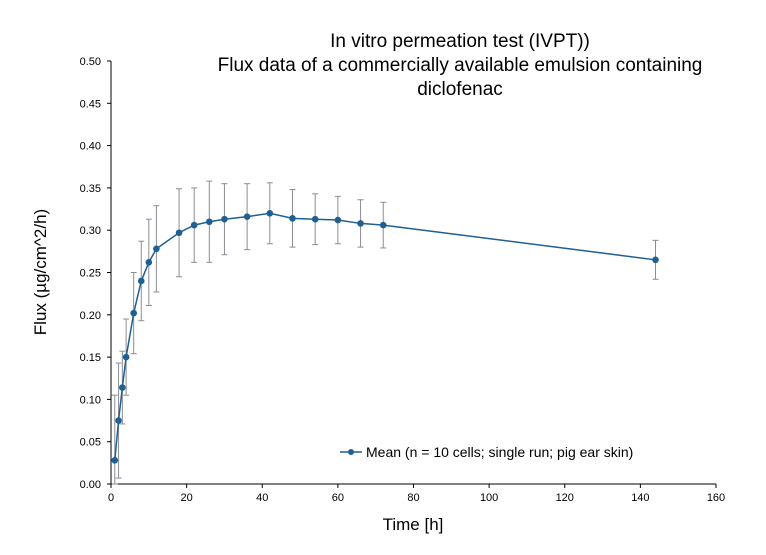 The image size is (766, 555). Describe the element at coordinates (90, 400) in the screenshot. I see `y-tick-label: 0.10` at that location.